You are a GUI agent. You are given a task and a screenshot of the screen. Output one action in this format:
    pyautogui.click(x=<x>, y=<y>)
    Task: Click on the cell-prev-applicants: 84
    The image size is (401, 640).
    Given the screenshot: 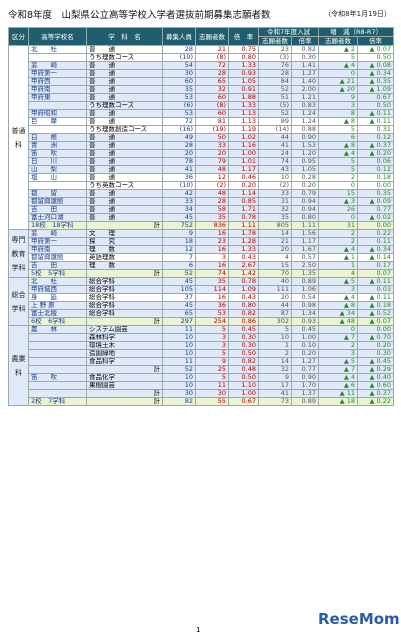 What is the action you would take?
    pyautogui.click(x=275, y=81)
    